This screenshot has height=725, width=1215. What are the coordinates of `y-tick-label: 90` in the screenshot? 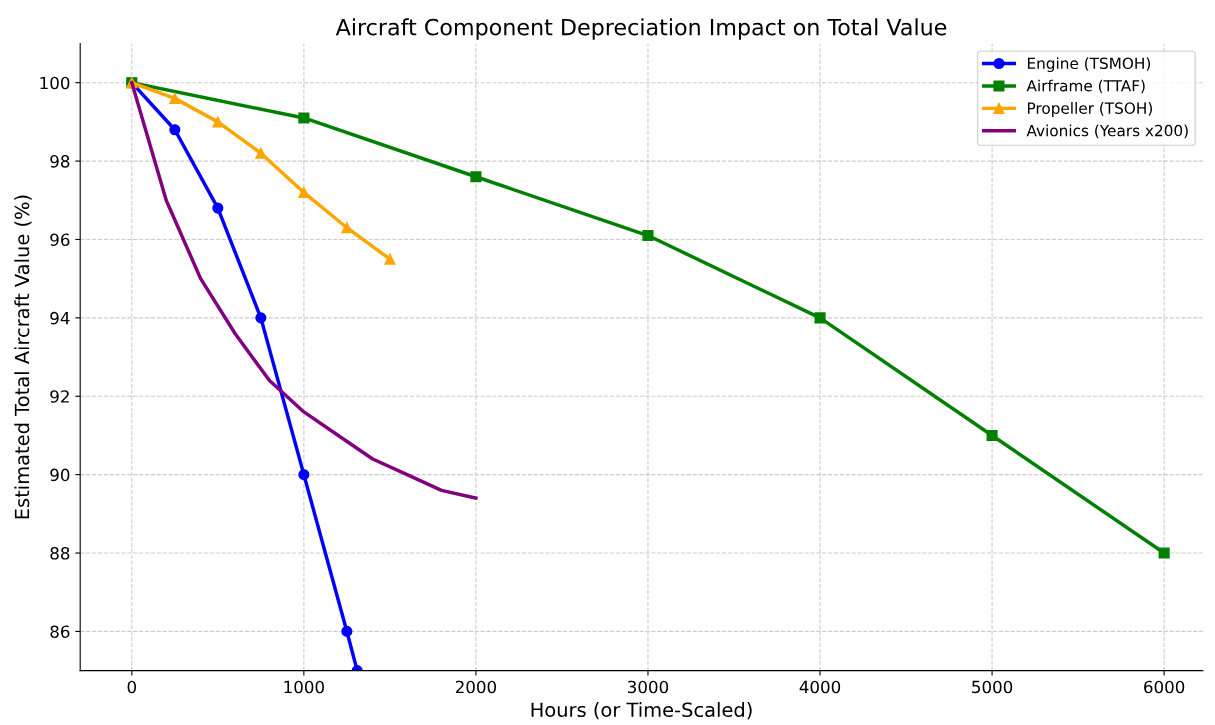 It's located at (60, 475).